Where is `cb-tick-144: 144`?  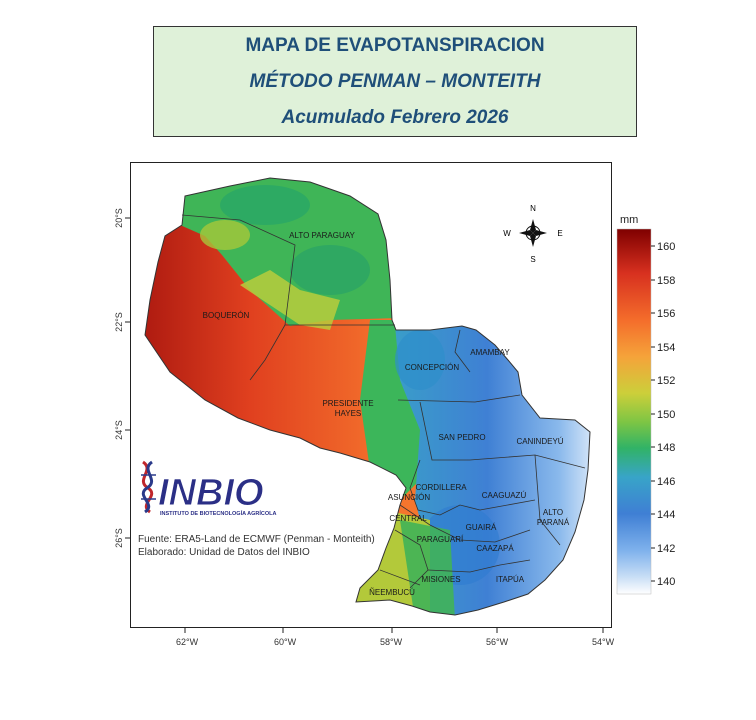 cb-tick-144: 144 is located at coordinates (666, 515).